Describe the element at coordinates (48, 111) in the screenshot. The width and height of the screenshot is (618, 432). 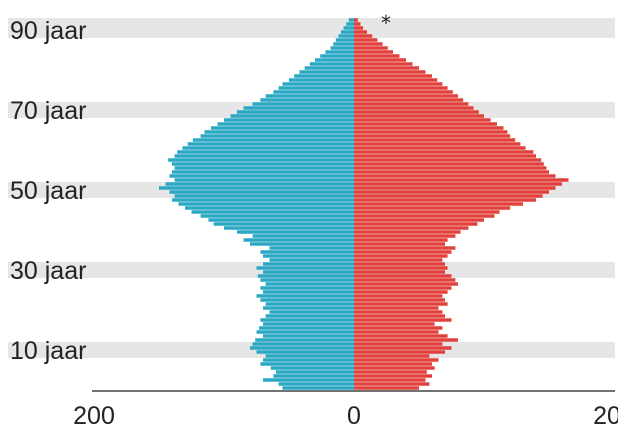
I see `y-tick-label-3: 70 jaar` at that location.